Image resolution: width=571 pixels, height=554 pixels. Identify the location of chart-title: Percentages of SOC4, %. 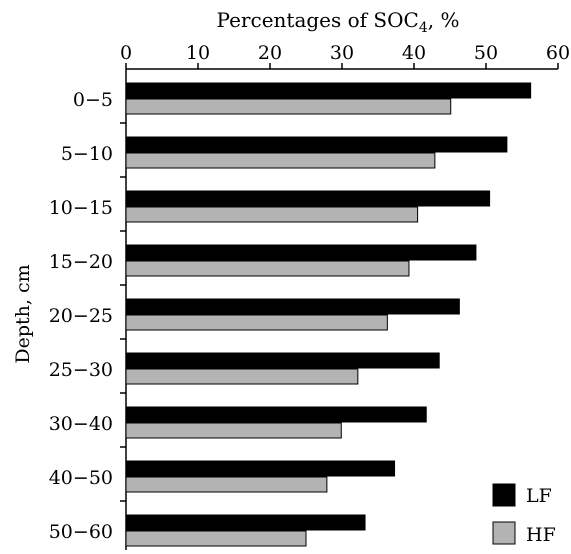
(338, 22).